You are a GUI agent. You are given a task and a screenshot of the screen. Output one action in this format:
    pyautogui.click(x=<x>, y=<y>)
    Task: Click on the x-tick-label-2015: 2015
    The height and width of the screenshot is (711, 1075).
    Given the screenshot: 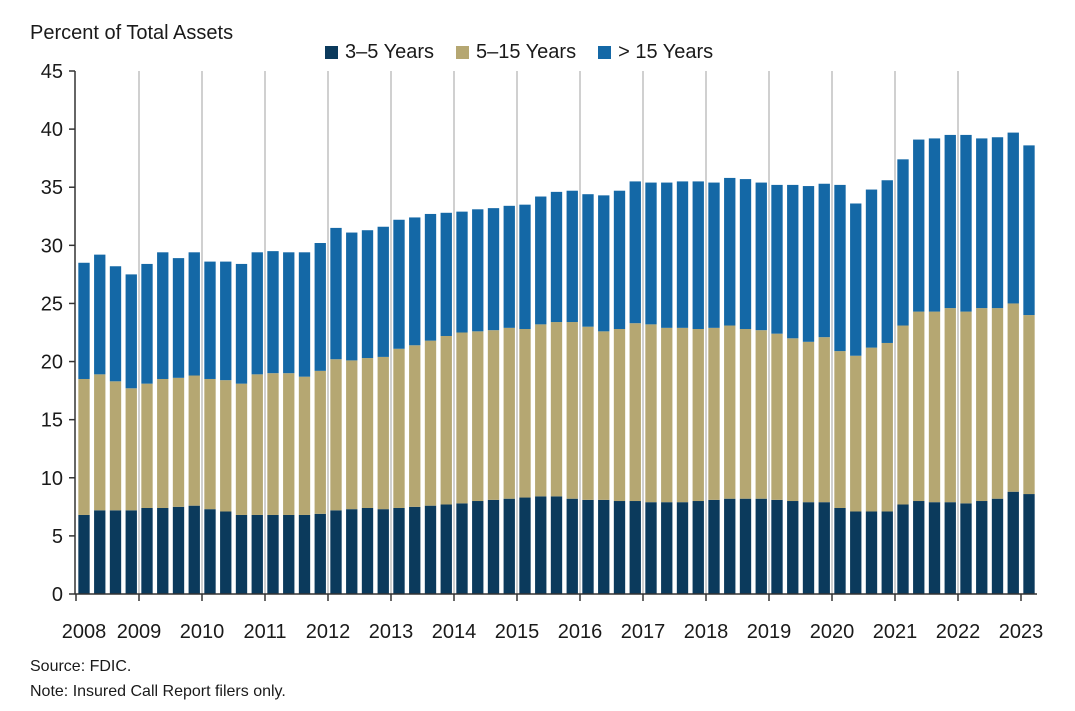 What is the action you would take?
    pyautogui.click(x=517, y=632)
    